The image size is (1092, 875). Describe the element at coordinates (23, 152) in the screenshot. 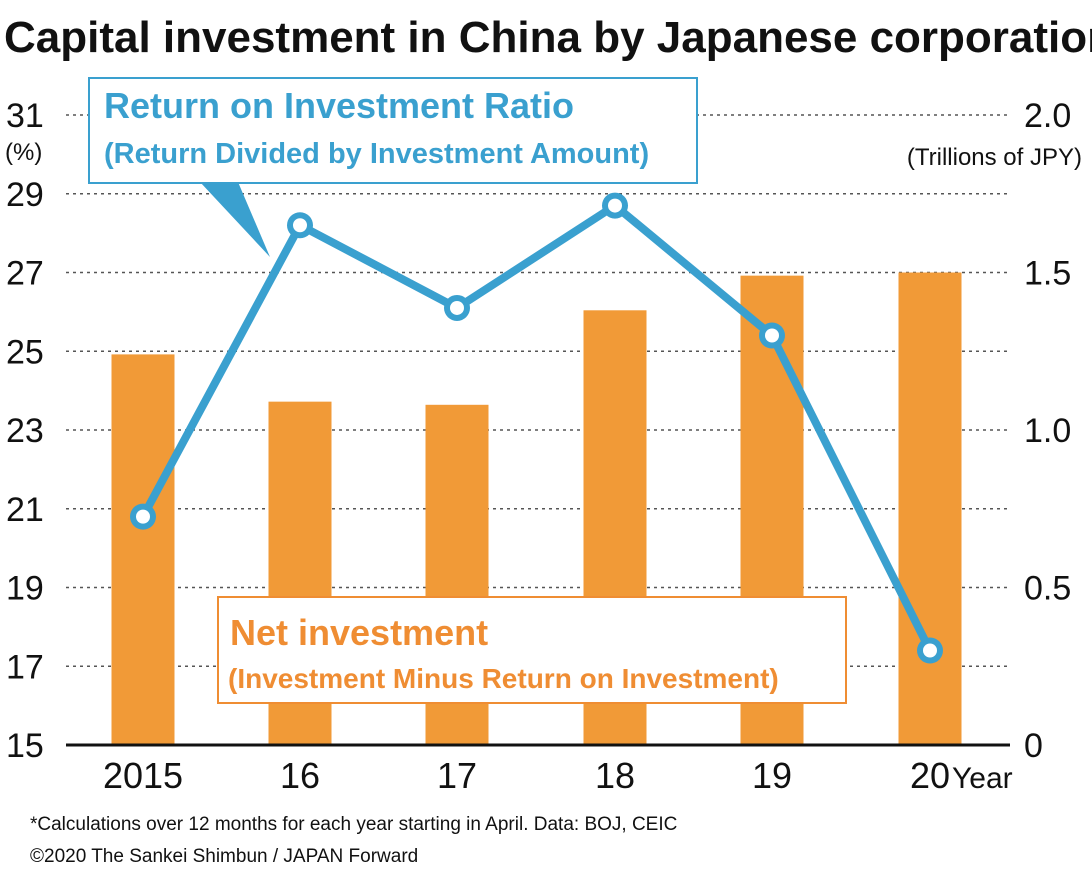

I see `left-axis-unit: (%)` at that location.